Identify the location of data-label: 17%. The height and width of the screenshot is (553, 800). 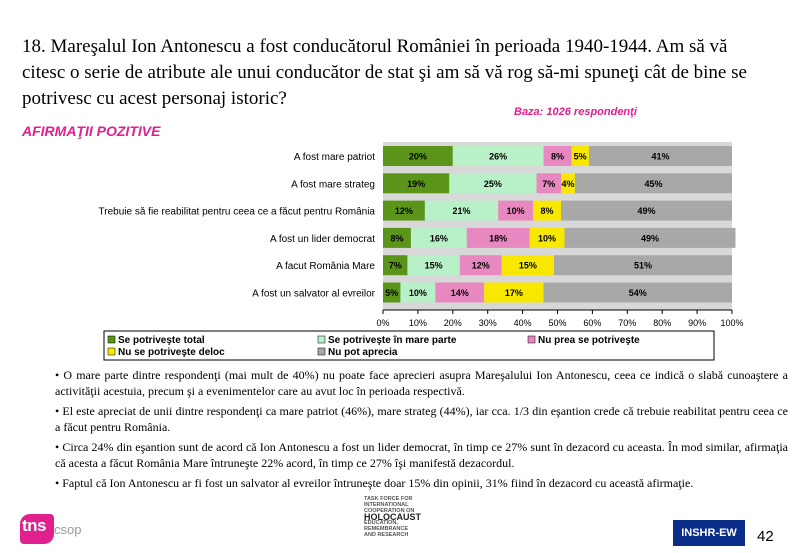
(514, 293).